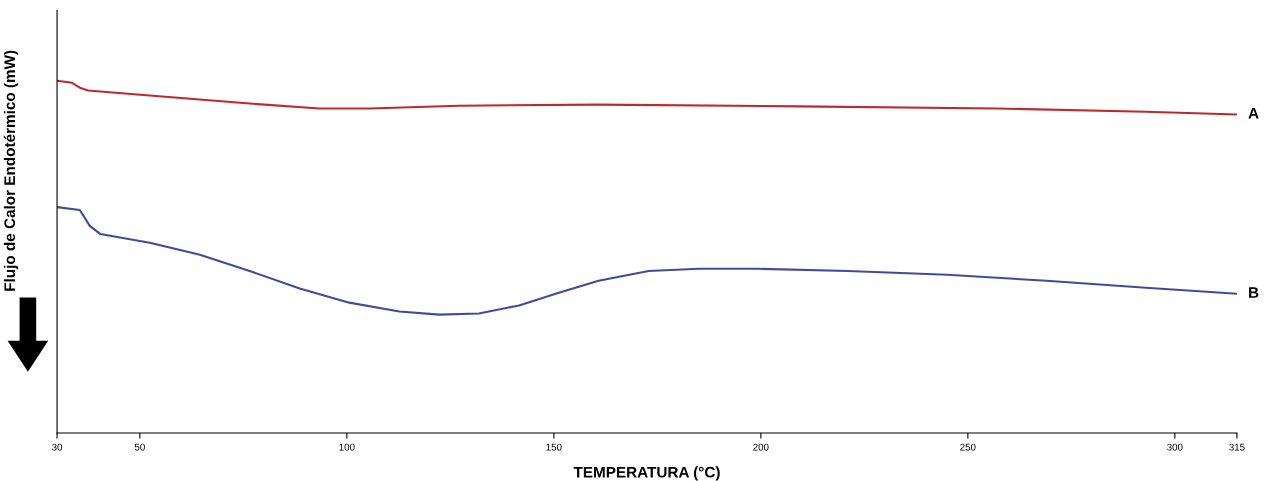 The image size is (1268, 481). I want to click on x-tick-label: 250, so click(968, 447).